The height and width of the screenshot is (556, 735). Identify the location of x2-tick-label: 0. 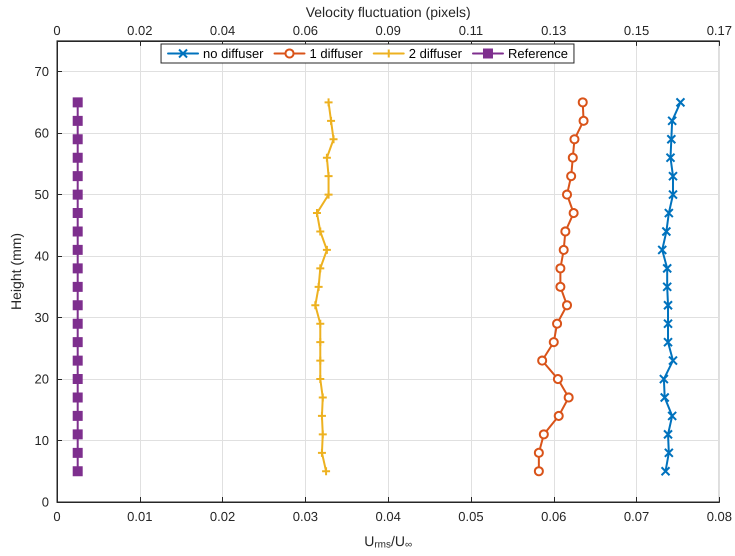
(57, 30).